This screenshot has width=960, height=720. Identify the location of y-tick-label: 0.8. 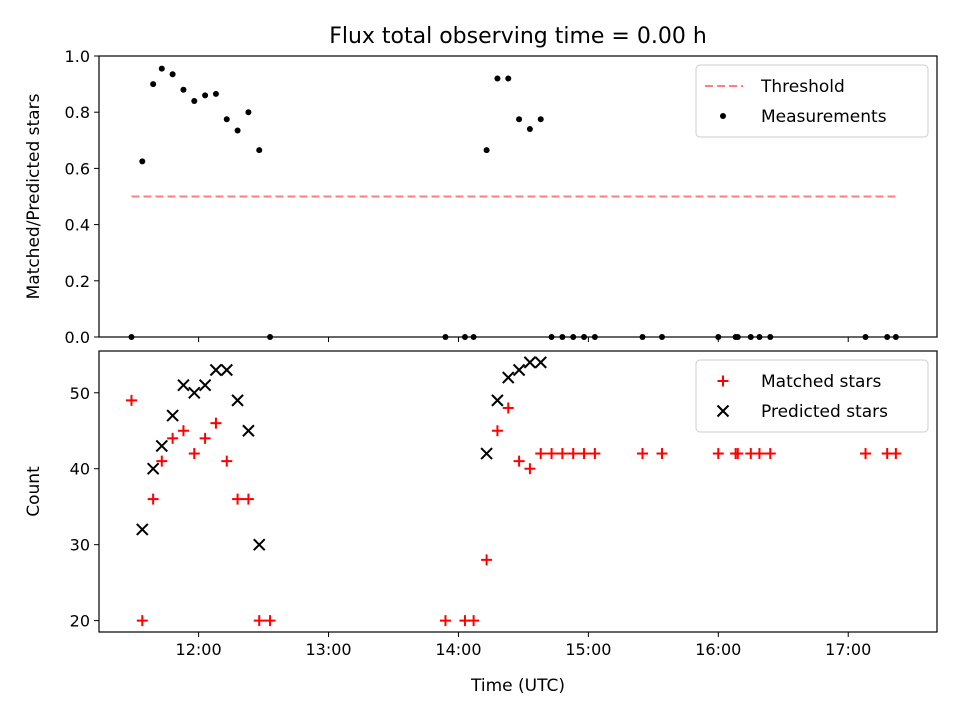
(77, 112).